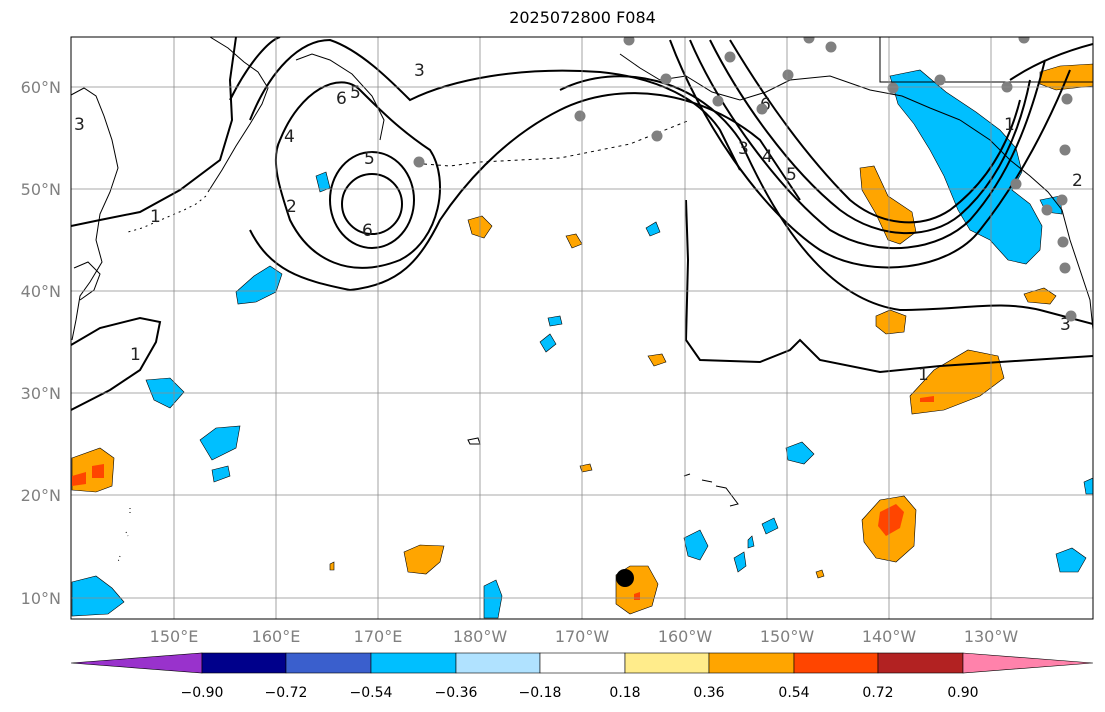 The width and height of the screenshot is (1105, 712). I want to click on contour-1-west, so click(154, 132).